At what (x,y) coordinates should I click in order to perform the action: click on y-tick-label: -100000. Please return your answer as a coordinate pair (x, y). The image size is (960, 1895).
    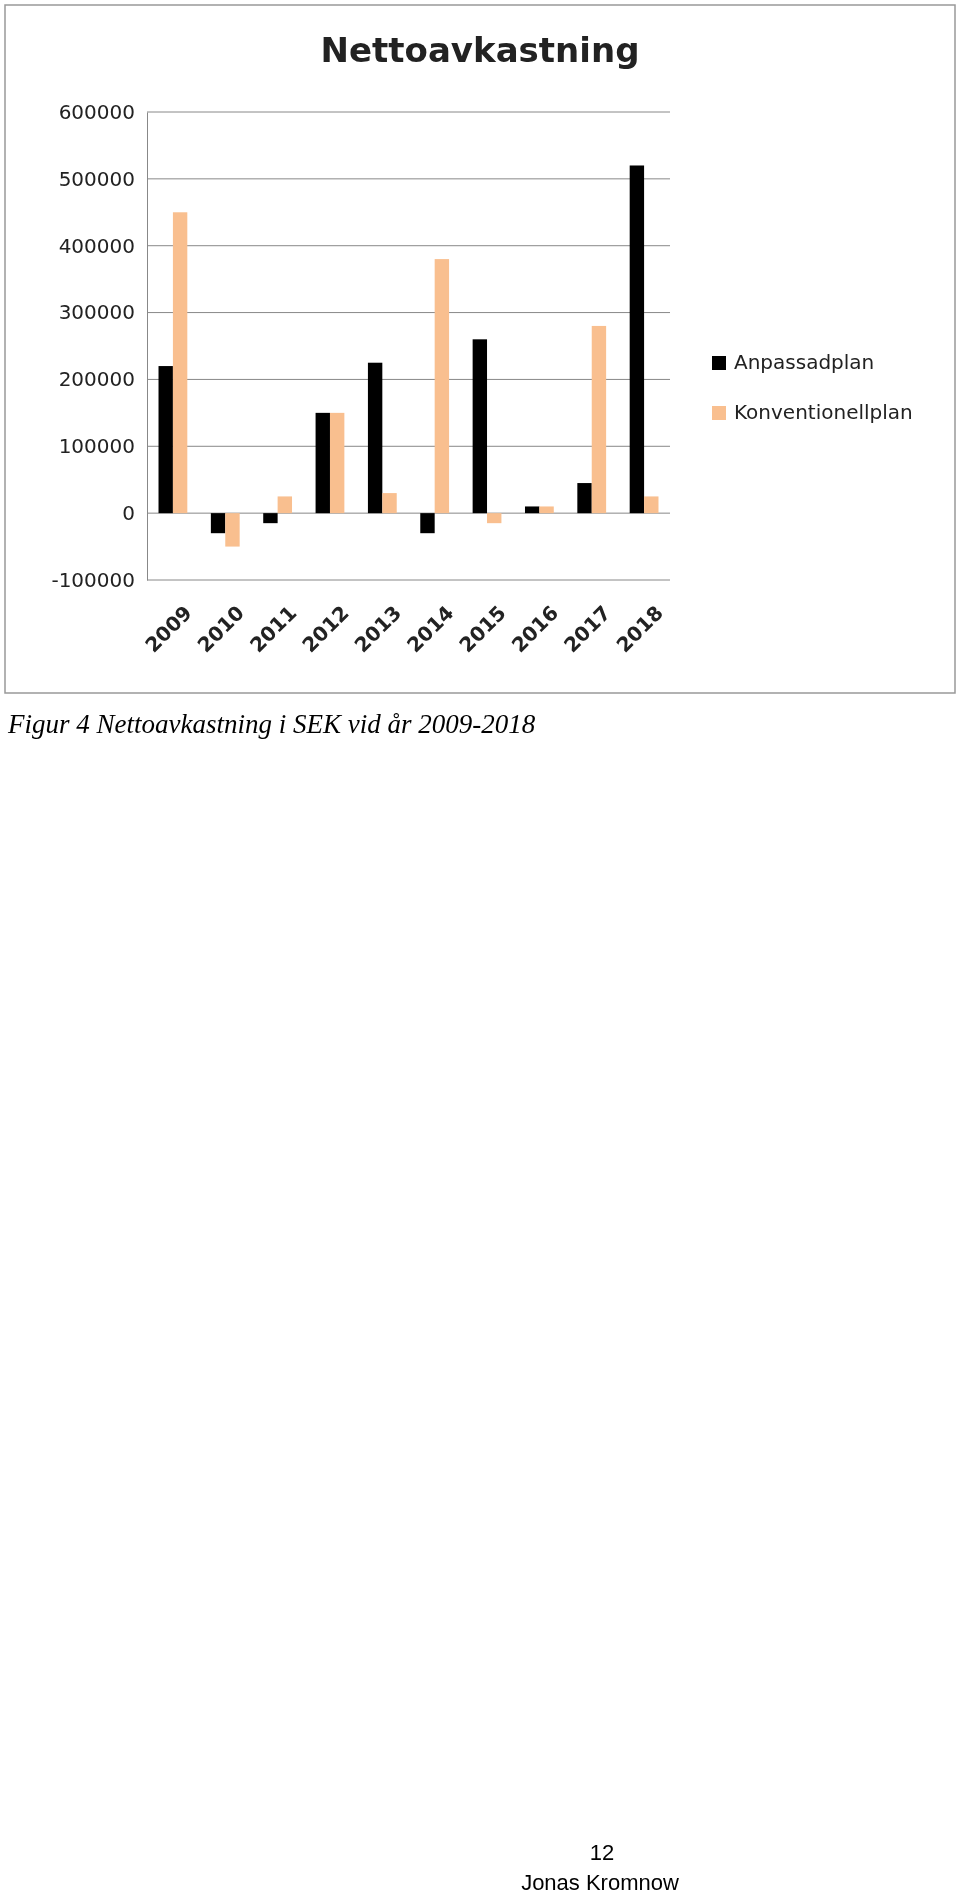
    Looking at the image, I should click on (93, 579).